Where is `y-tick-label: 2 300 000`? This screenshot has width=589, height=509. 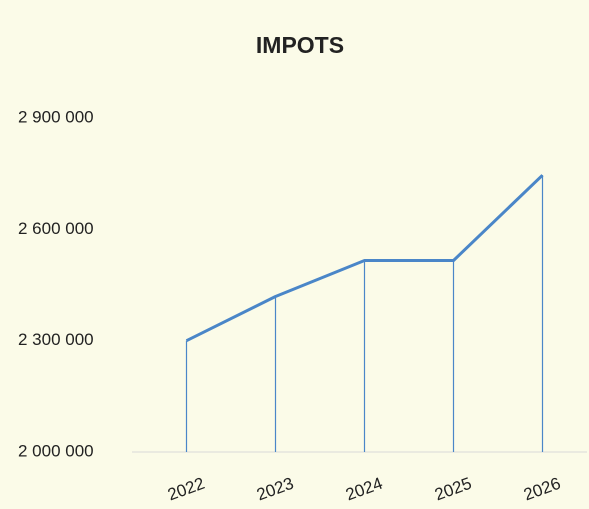 y-tick-label: 2 300 000 is located at coordinates (56, 339).